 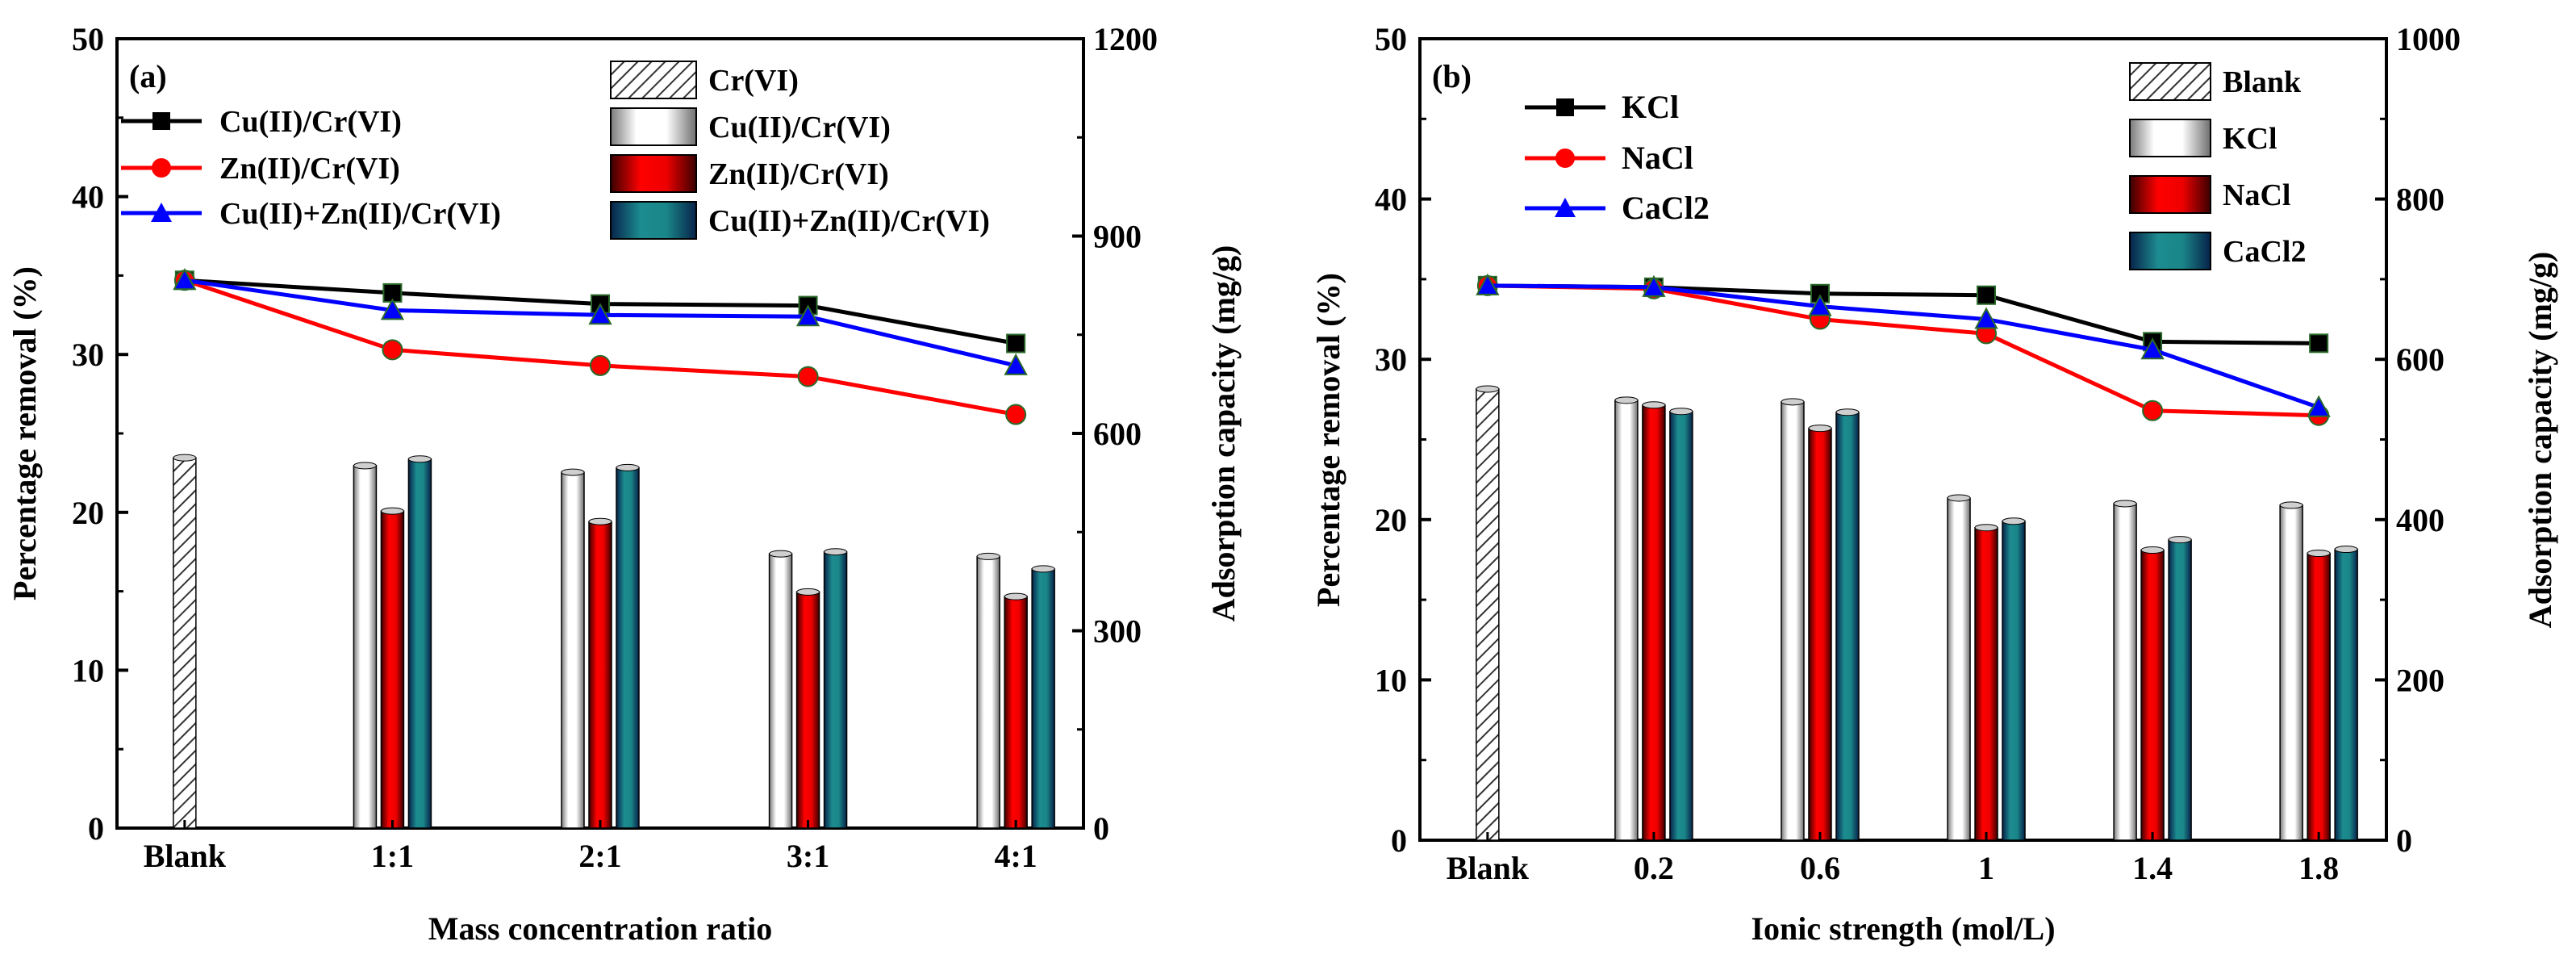 What do you see at coordinates (849, 221) in the screenshot?
I see `legend-bar-label: Cu(II)+Zn(II)/Cr(VI)` at bounding box center [849, 221].